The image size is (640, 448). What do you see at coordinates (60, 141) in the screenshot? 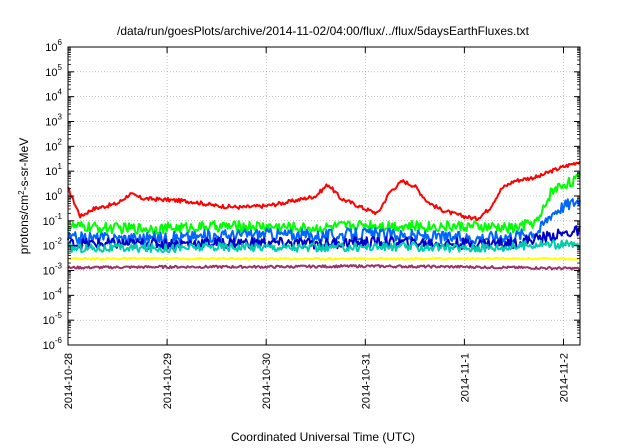
I see `y-tick-label-exp: 2` at bounding box center [60, 141].